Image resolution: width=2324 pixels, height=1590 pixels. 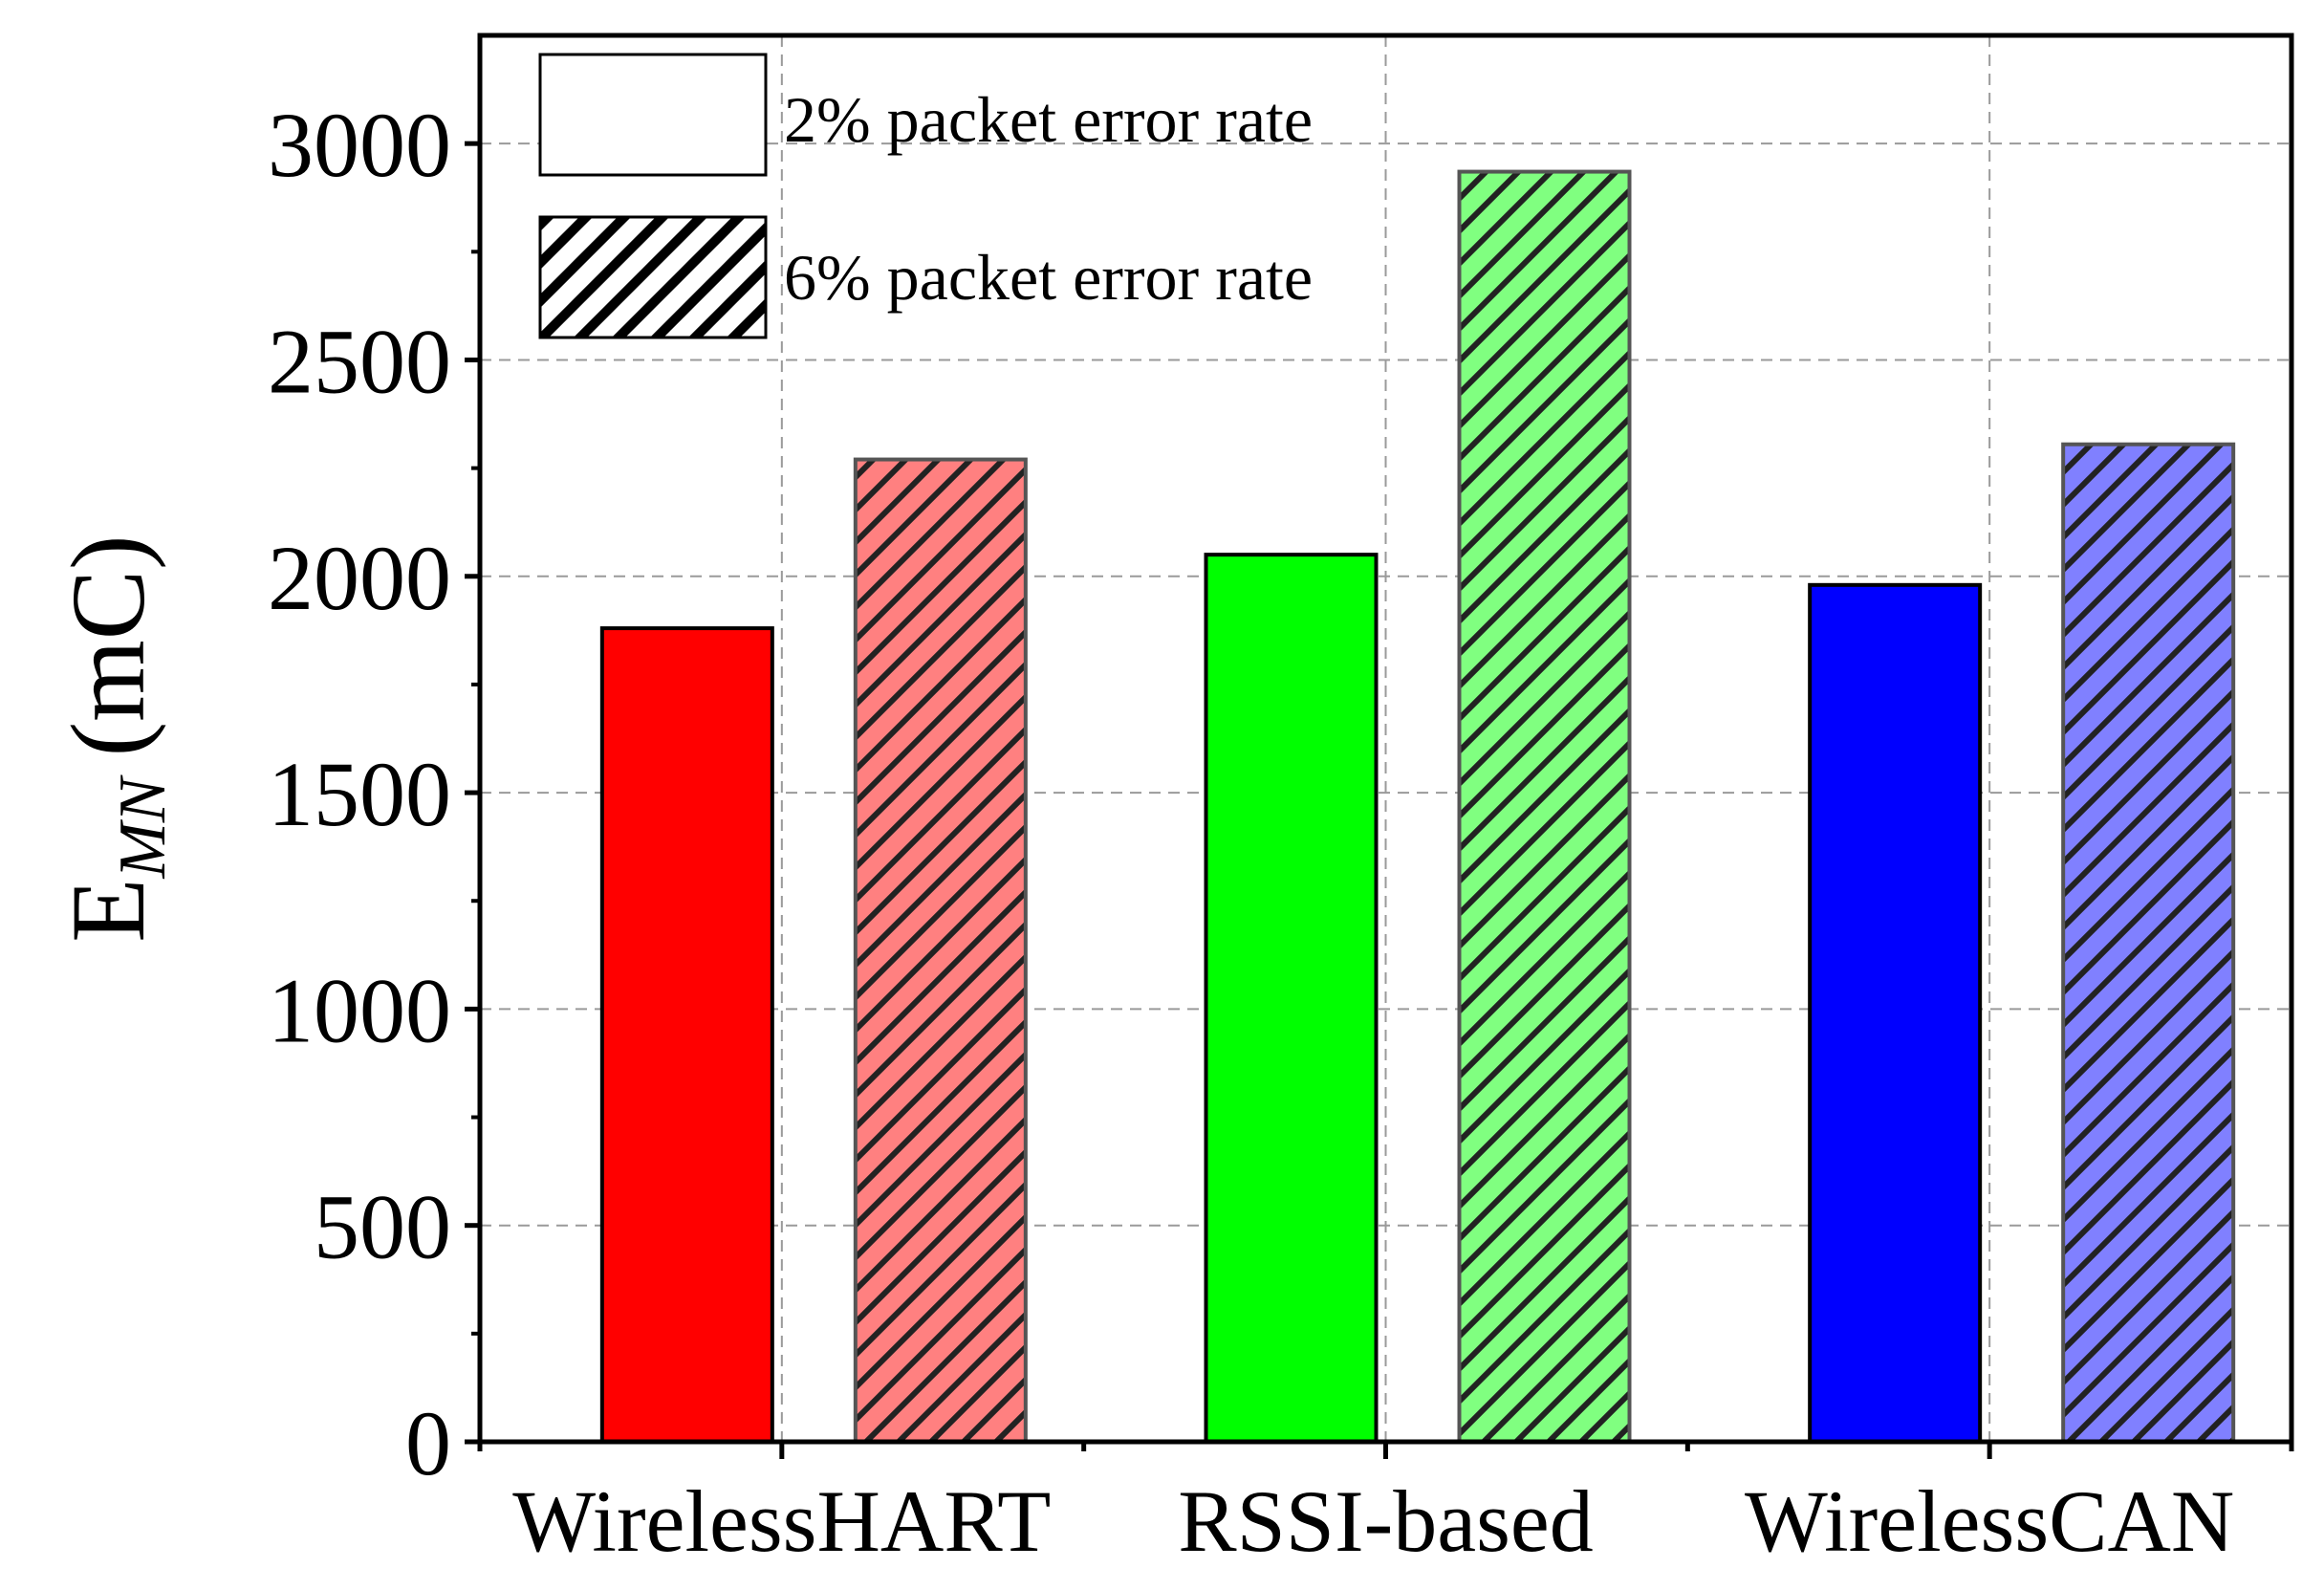 What do you see at coordinates (686, 1035) in the screenshot?
I see `bar-WirelessHART-2pct` at bounding box center [686, 1035].